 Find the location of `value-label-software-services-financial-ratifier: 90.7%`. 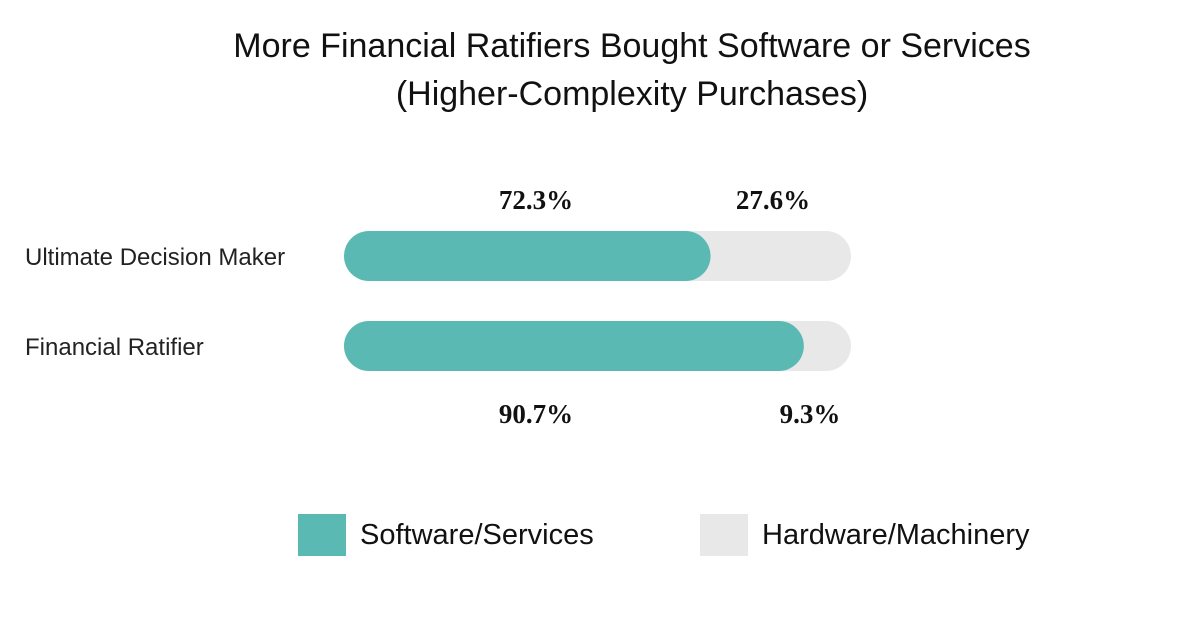

value-label-software-services-financial-ratifier: 90.7% is located at coordinates (536, 414).